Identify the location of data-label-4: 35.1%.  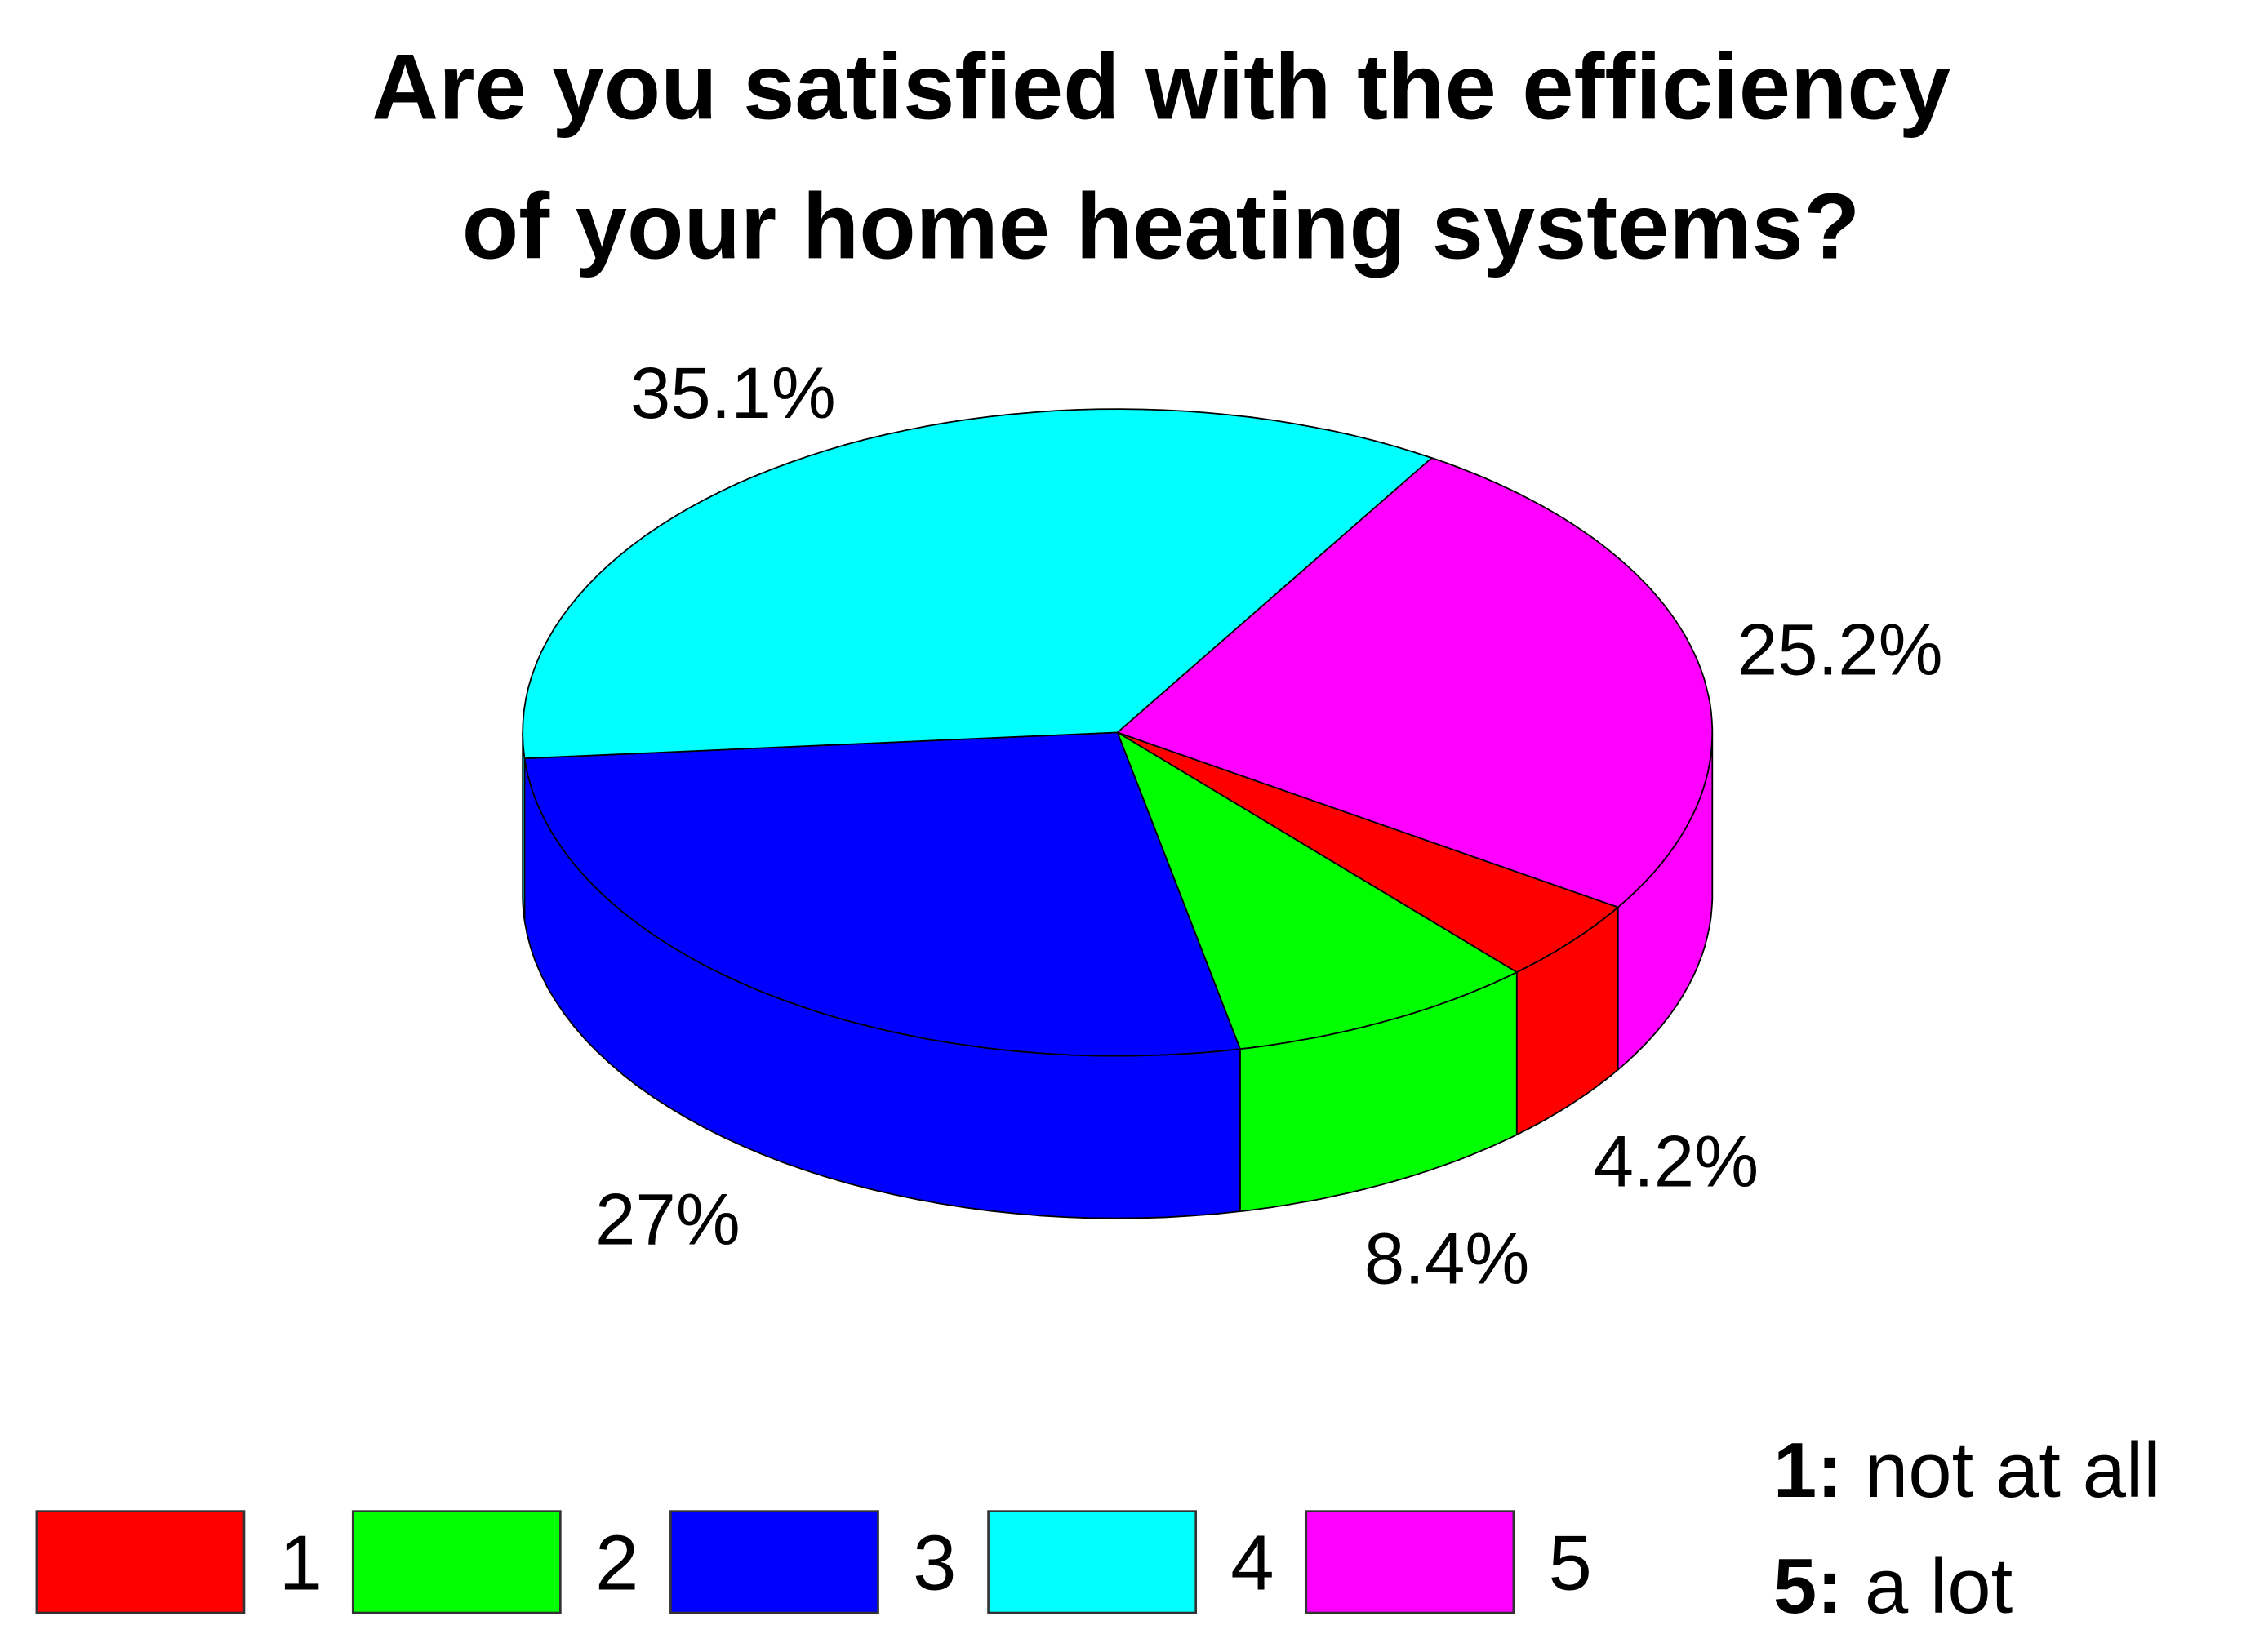
(733, 393).